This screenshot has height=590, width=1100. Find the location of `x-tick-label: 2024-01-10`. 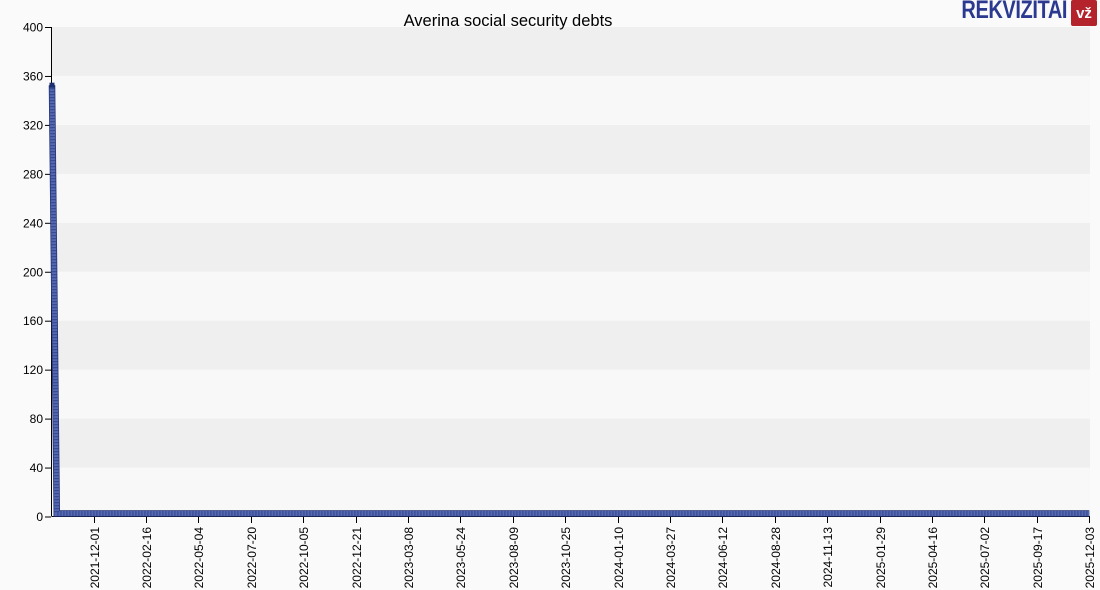

x-tick-label: 2024-01-10 is located at coordinates (619, 558).